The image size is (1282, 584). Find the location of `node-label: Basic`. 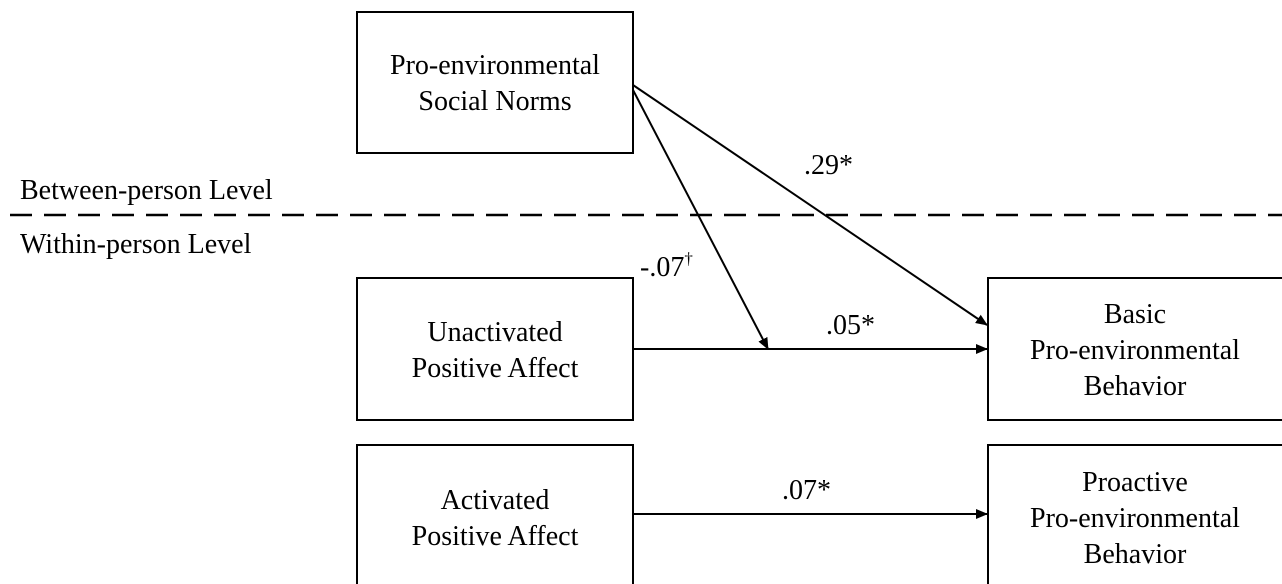

node-label: Basic is located at coordinates (1135, 314).